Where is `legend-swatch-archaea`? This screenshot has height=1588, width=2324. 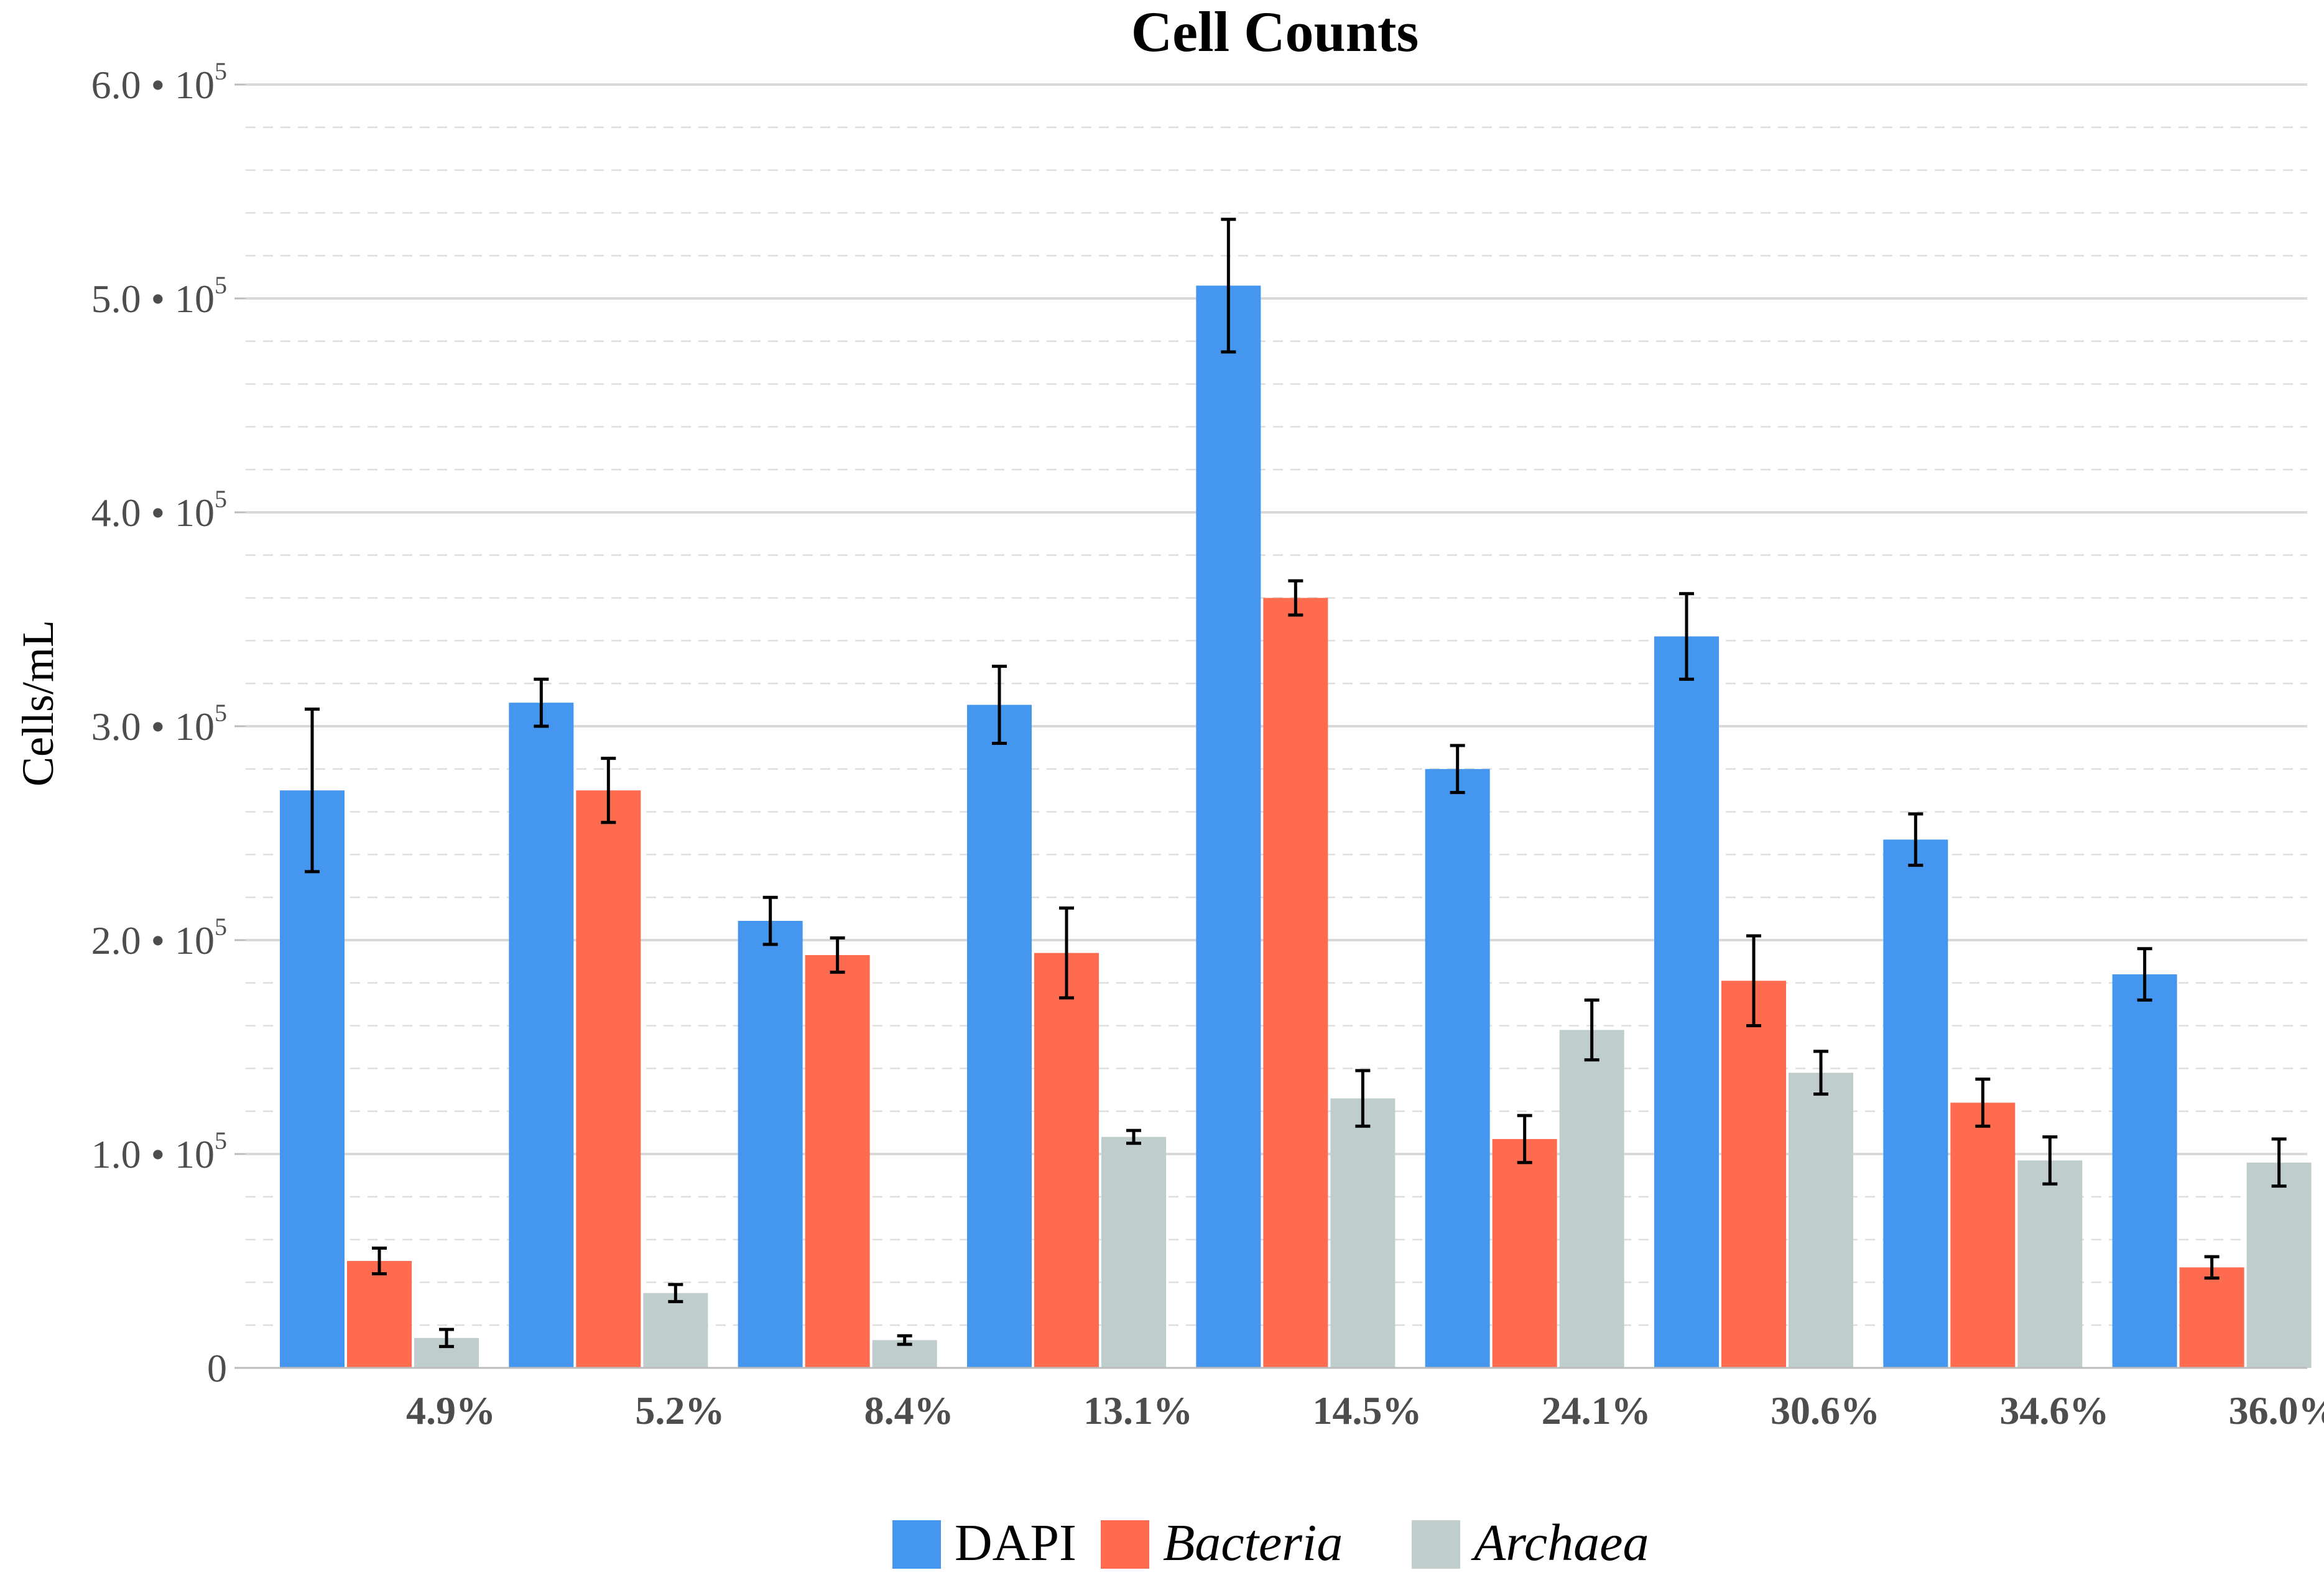 legend-swatch-archaea is located at coordinates (1436, 1545).